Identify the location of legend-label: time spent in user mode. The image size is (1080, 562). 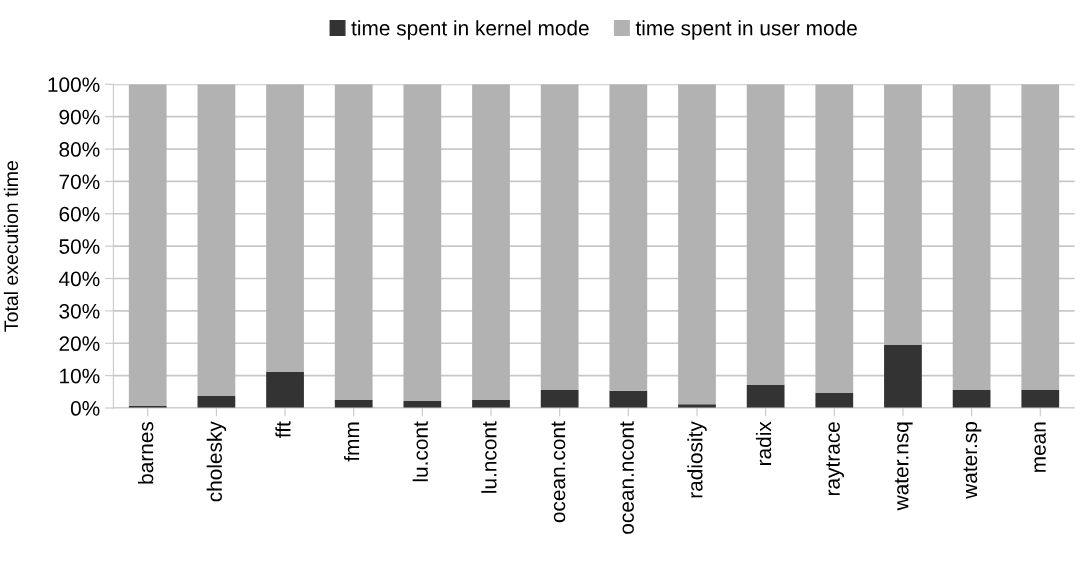
(746, 30).